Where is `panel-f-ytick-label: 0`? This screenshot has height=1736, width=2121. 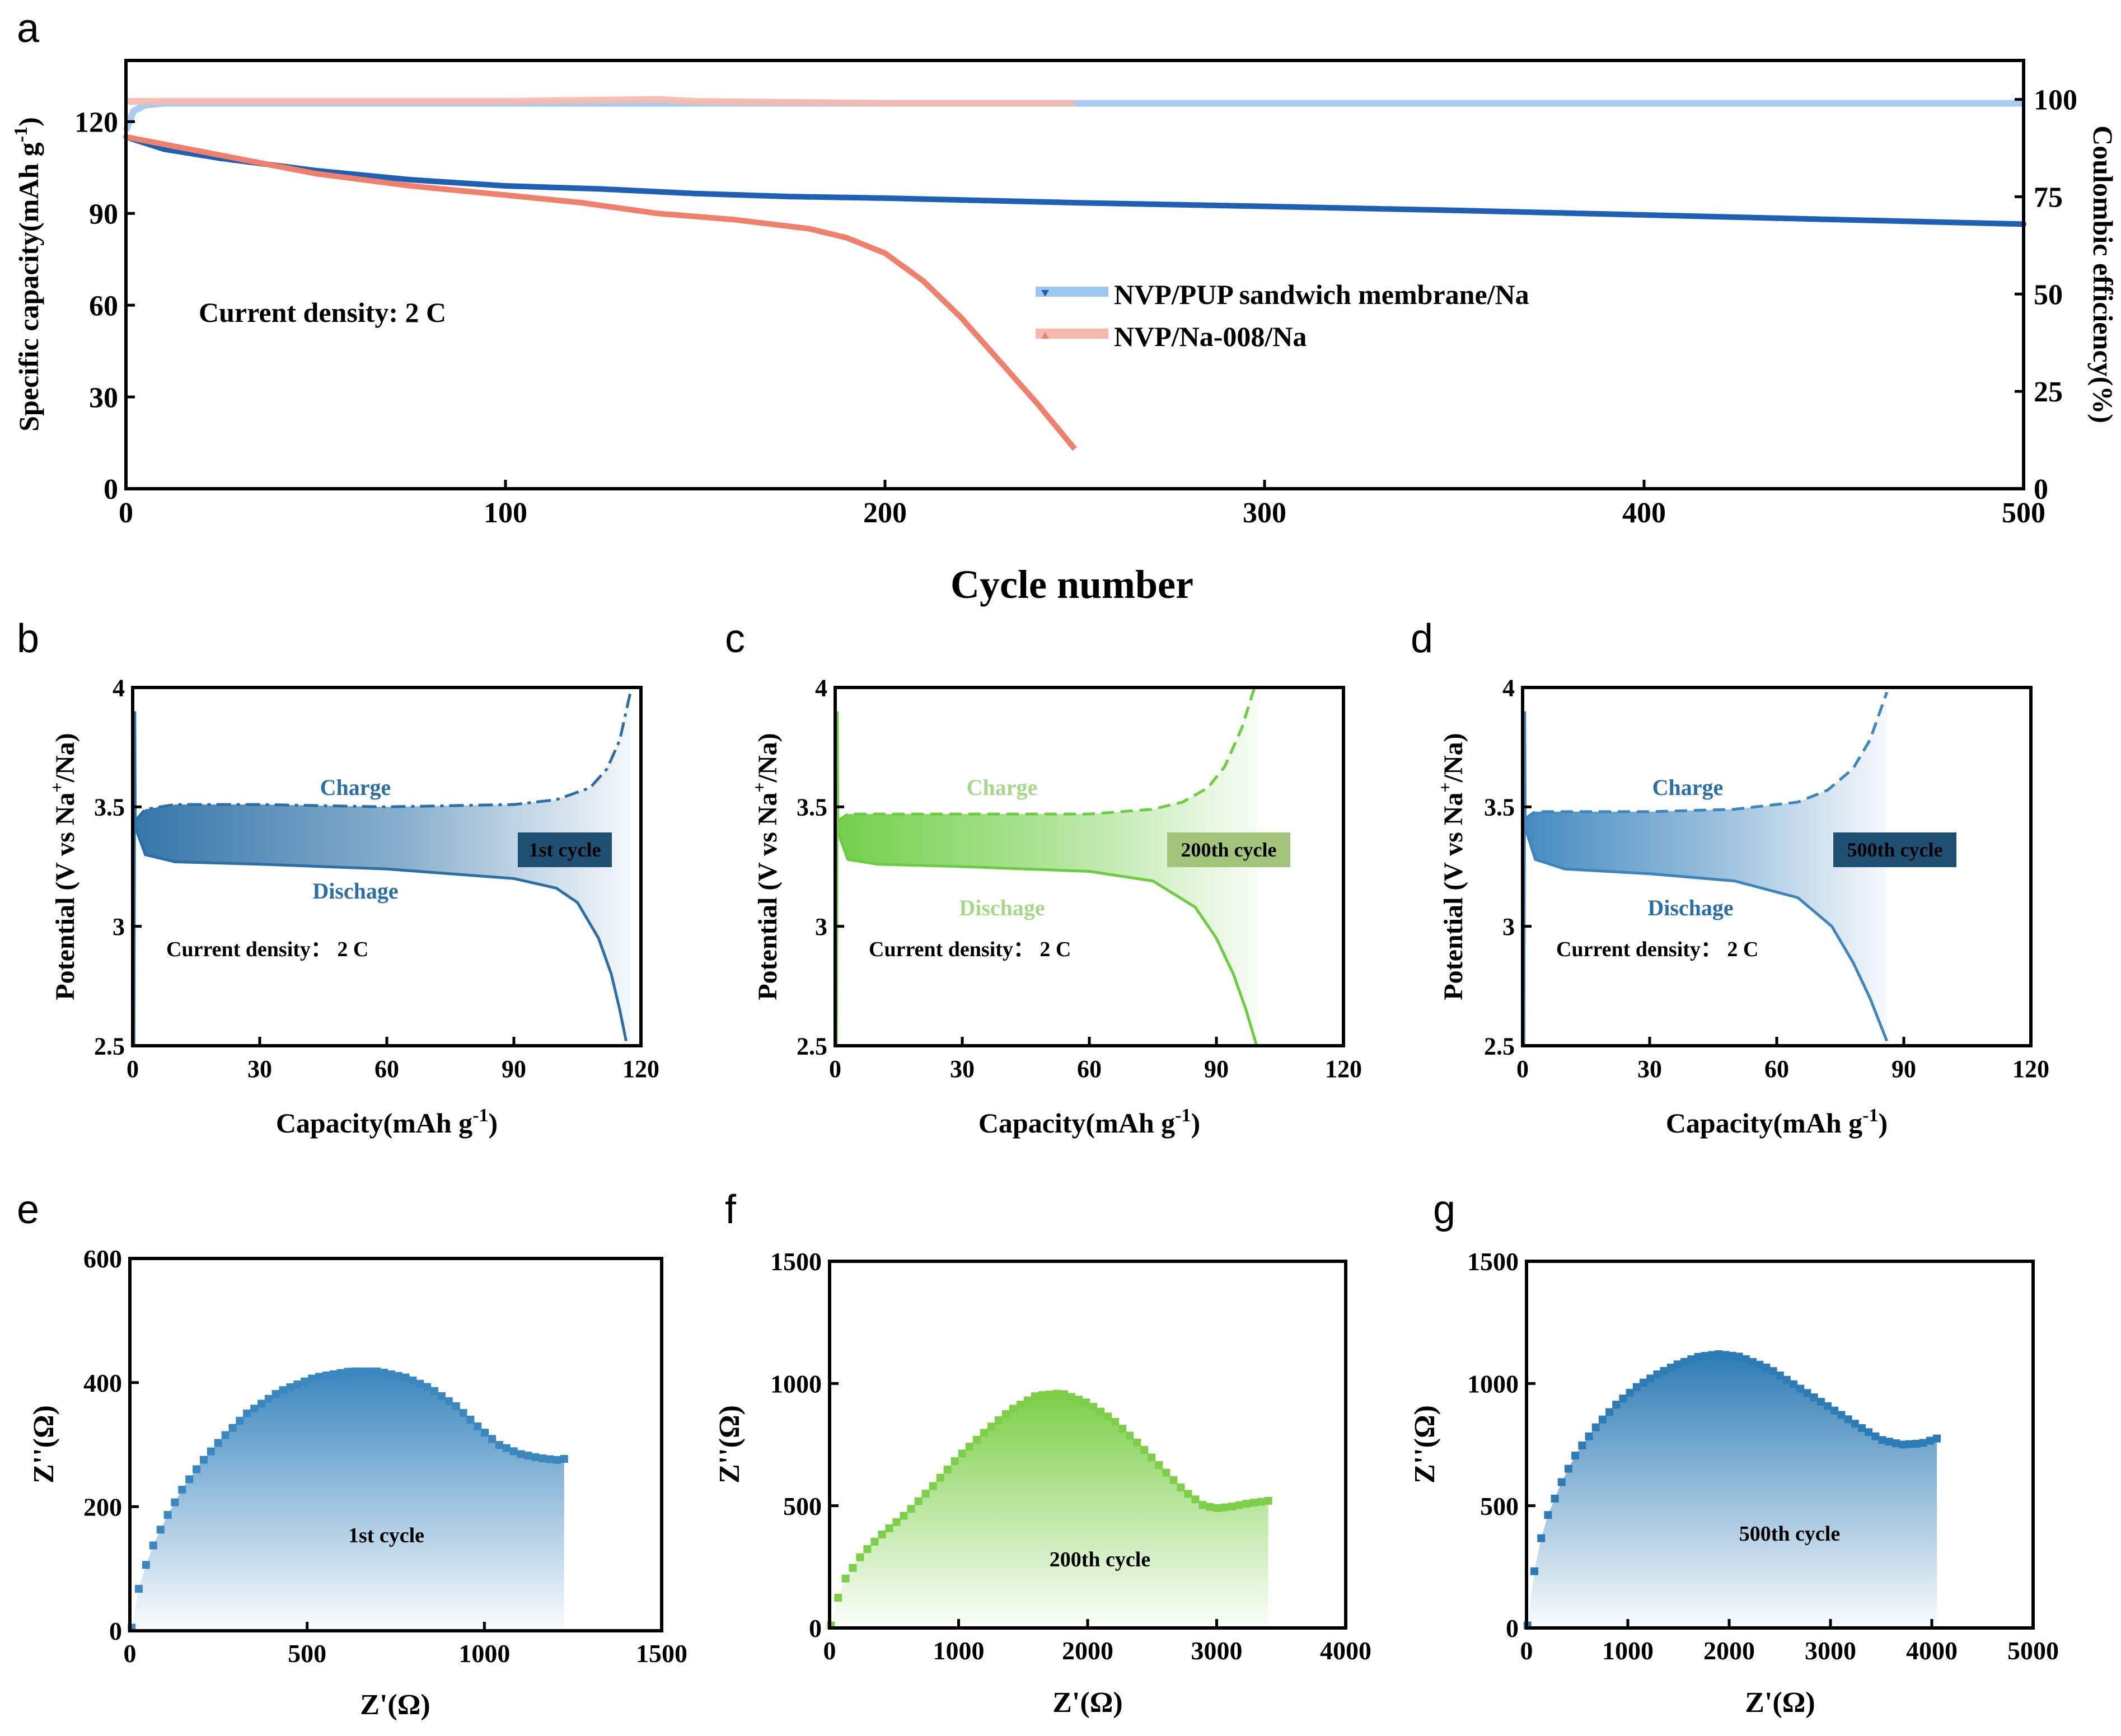
panel-f-ytick-label: 0 is located at coordinates (816, 1629).